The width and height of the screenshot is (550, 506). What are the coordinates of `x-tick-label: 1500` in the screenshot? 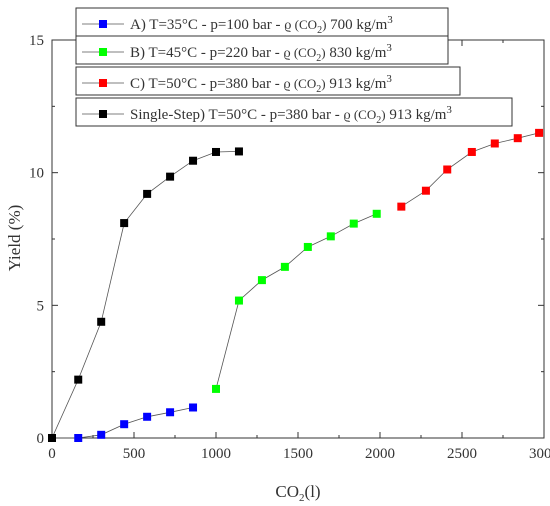 It's located at (298, 454).